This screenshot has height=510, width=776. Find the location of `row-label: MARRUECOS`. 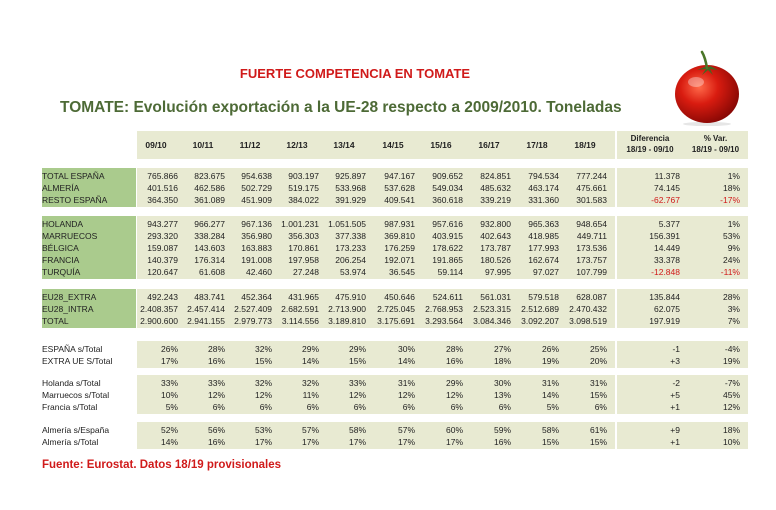

row-label: MARRUECOS is located at coordinates (70, 236).